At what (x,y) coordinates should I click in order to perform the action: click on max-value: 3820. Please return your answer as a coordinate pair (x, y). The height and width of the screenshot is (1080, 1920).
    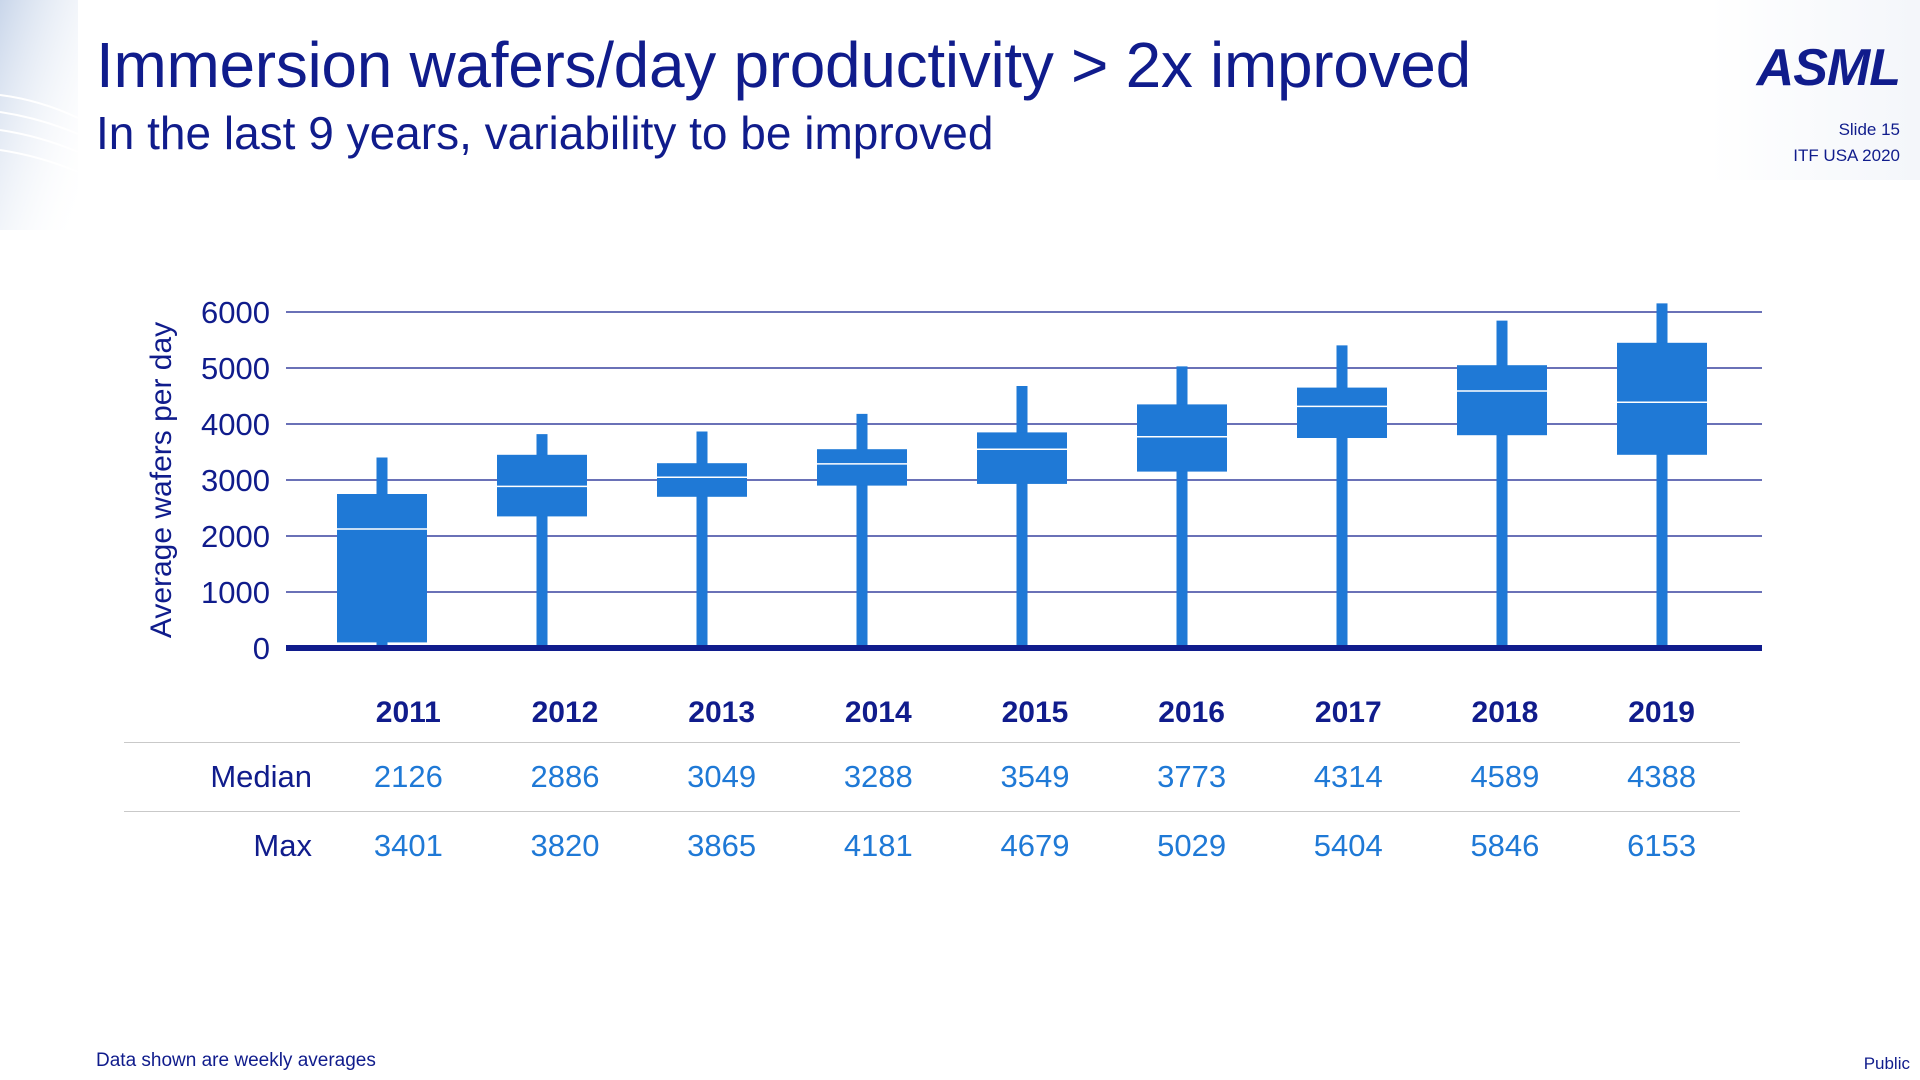
    Looking at the image, I should click on (565, 845).